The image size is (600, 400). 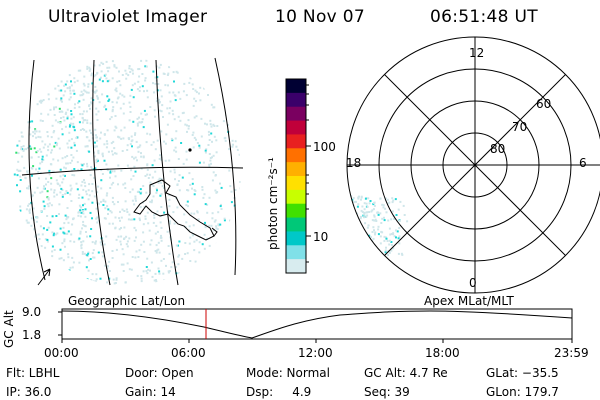 What do you see at coordinates (571, 353) in the screenshot?
I see `timeline-xtick-2359: 23:59` at bounding box center [571, 353].